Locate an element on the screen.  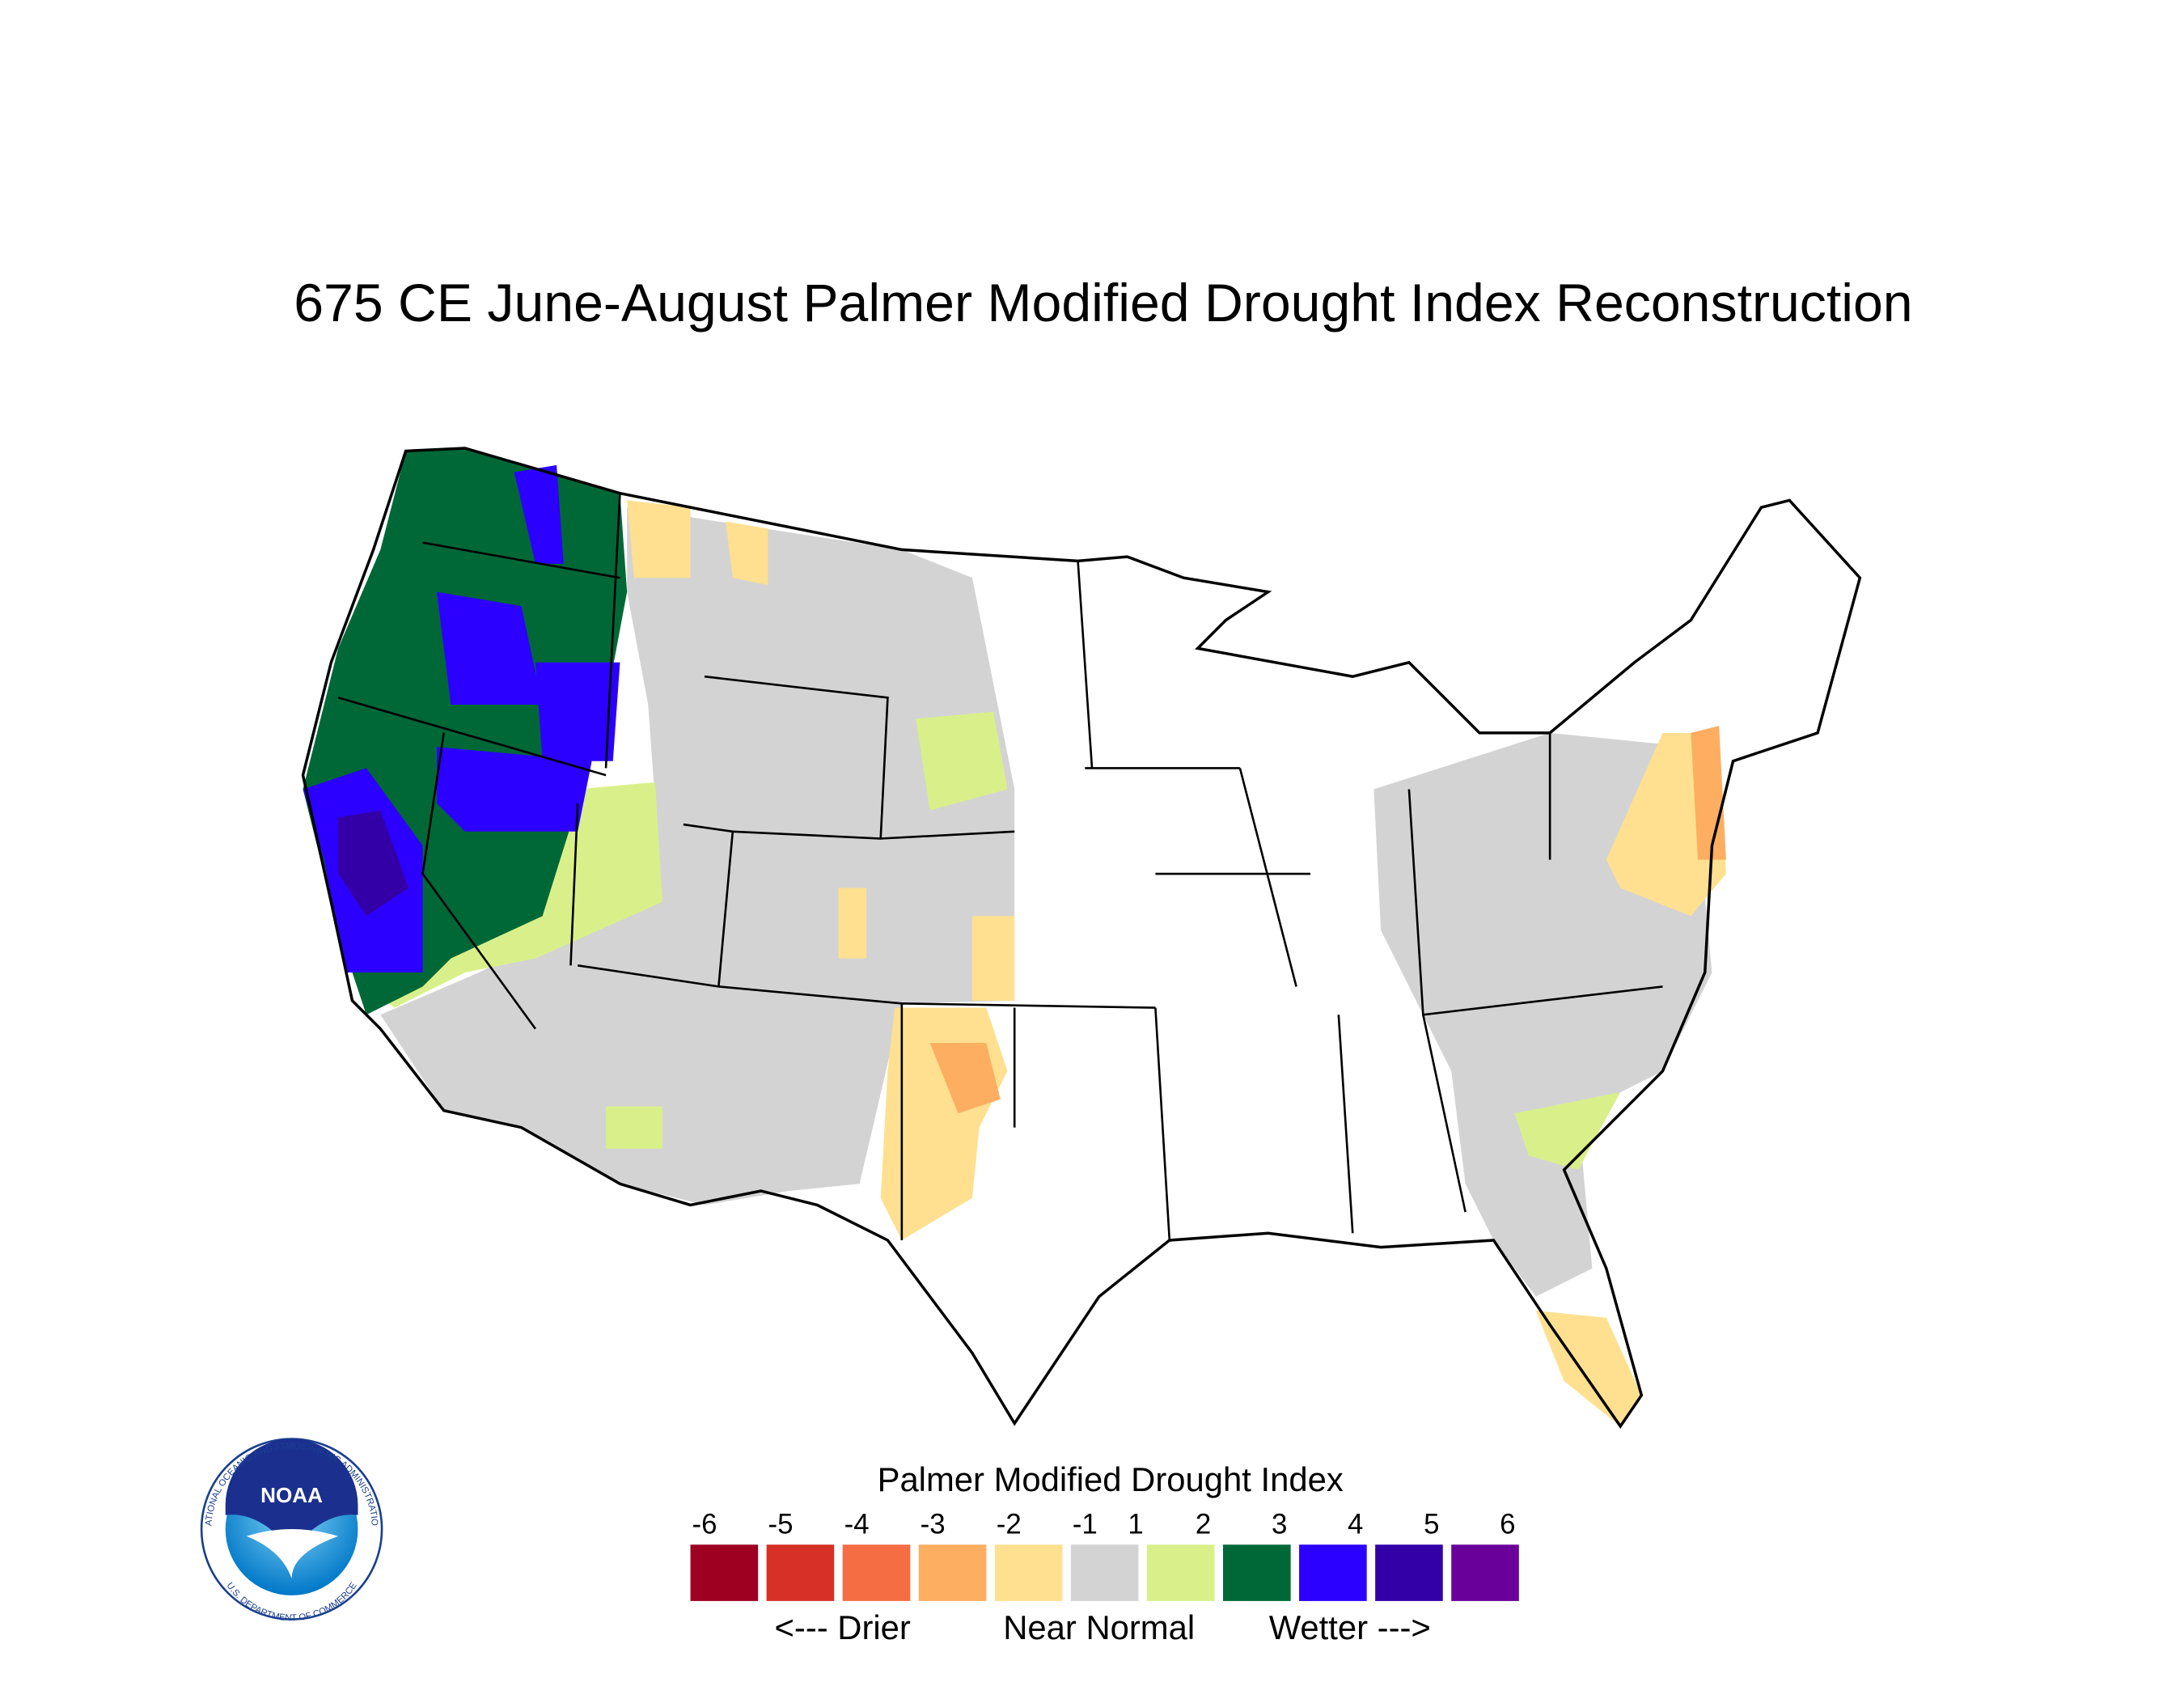
logo-band is located at coordinates (291, 1518).